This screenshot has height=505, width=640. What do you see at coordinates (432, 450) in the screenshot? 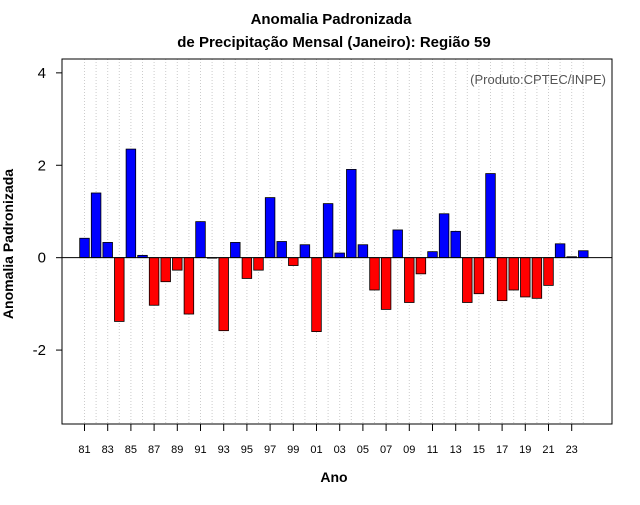
I see `x-tick-label: 11` at bounding box center [432, 450].